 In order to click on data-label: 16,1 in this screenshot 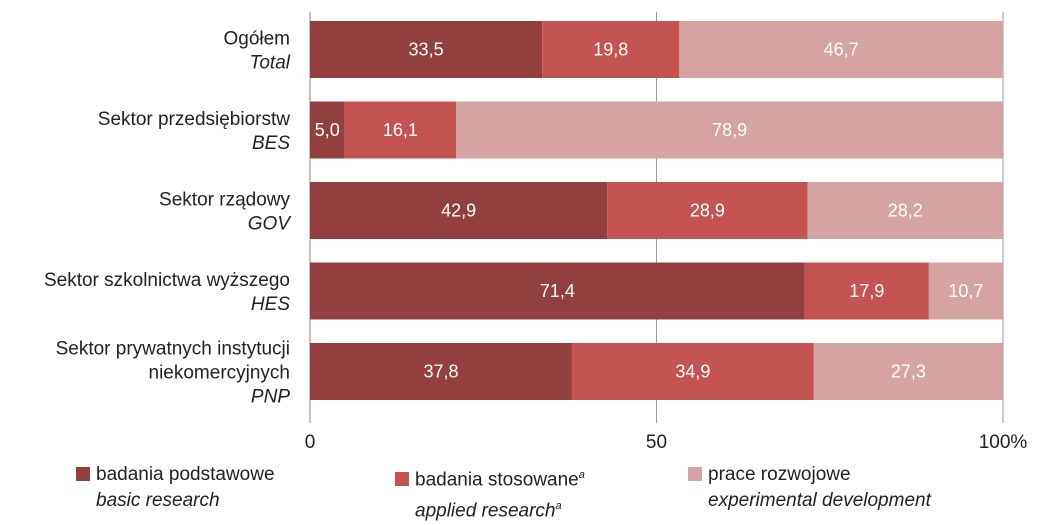, I will do `click(400, 130)`.